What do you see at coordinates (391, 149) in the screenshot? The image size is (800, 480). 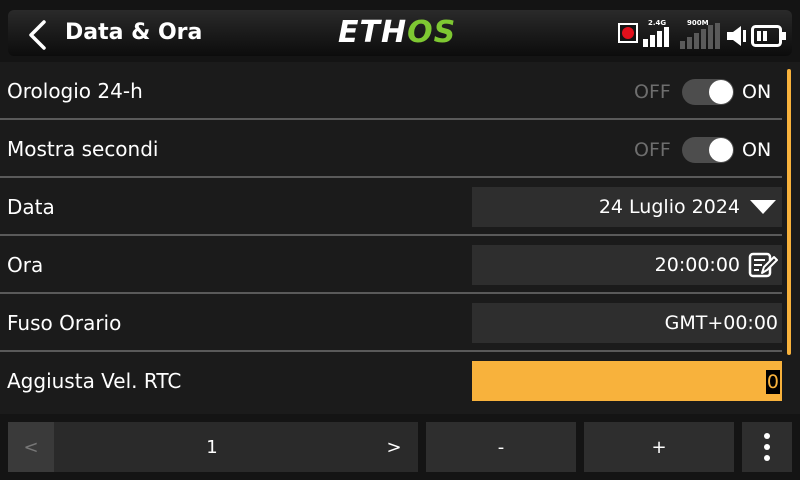 I see `row-show-seconds: Mostra secondi OFF ON` at bounding box center [391, 149].